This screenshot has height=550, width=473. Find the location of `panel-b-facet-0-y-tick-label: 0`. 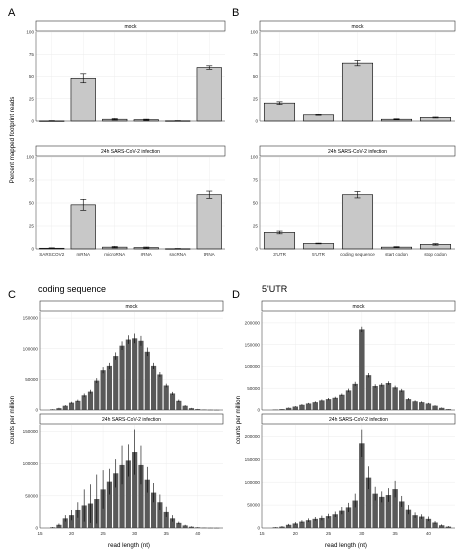

panel-b-facet-0-y-tick-label: 0 is located at coordinates (256, 121).